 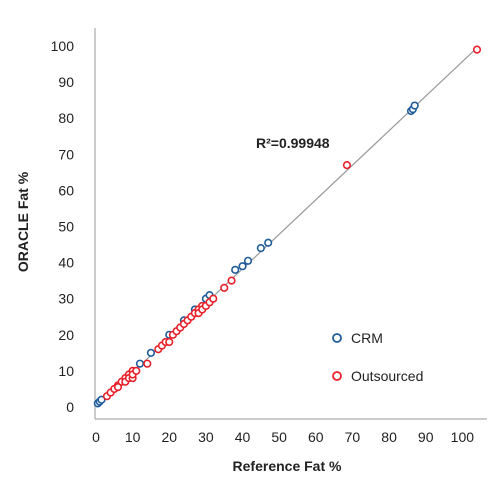 I want to click on legend-marker-outsourced, so click(x=337, y=376).